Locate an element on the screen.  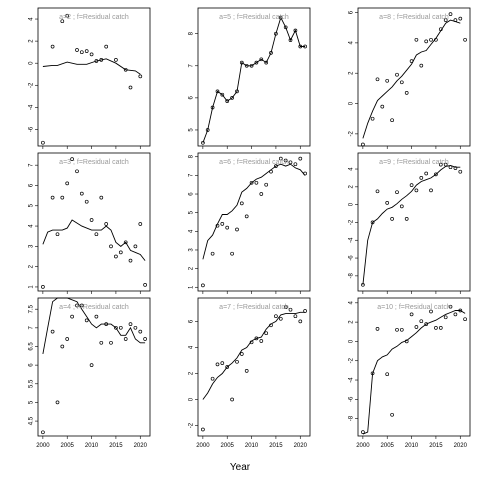
y-tick-label: 1 is located at coordinates (32, 287).